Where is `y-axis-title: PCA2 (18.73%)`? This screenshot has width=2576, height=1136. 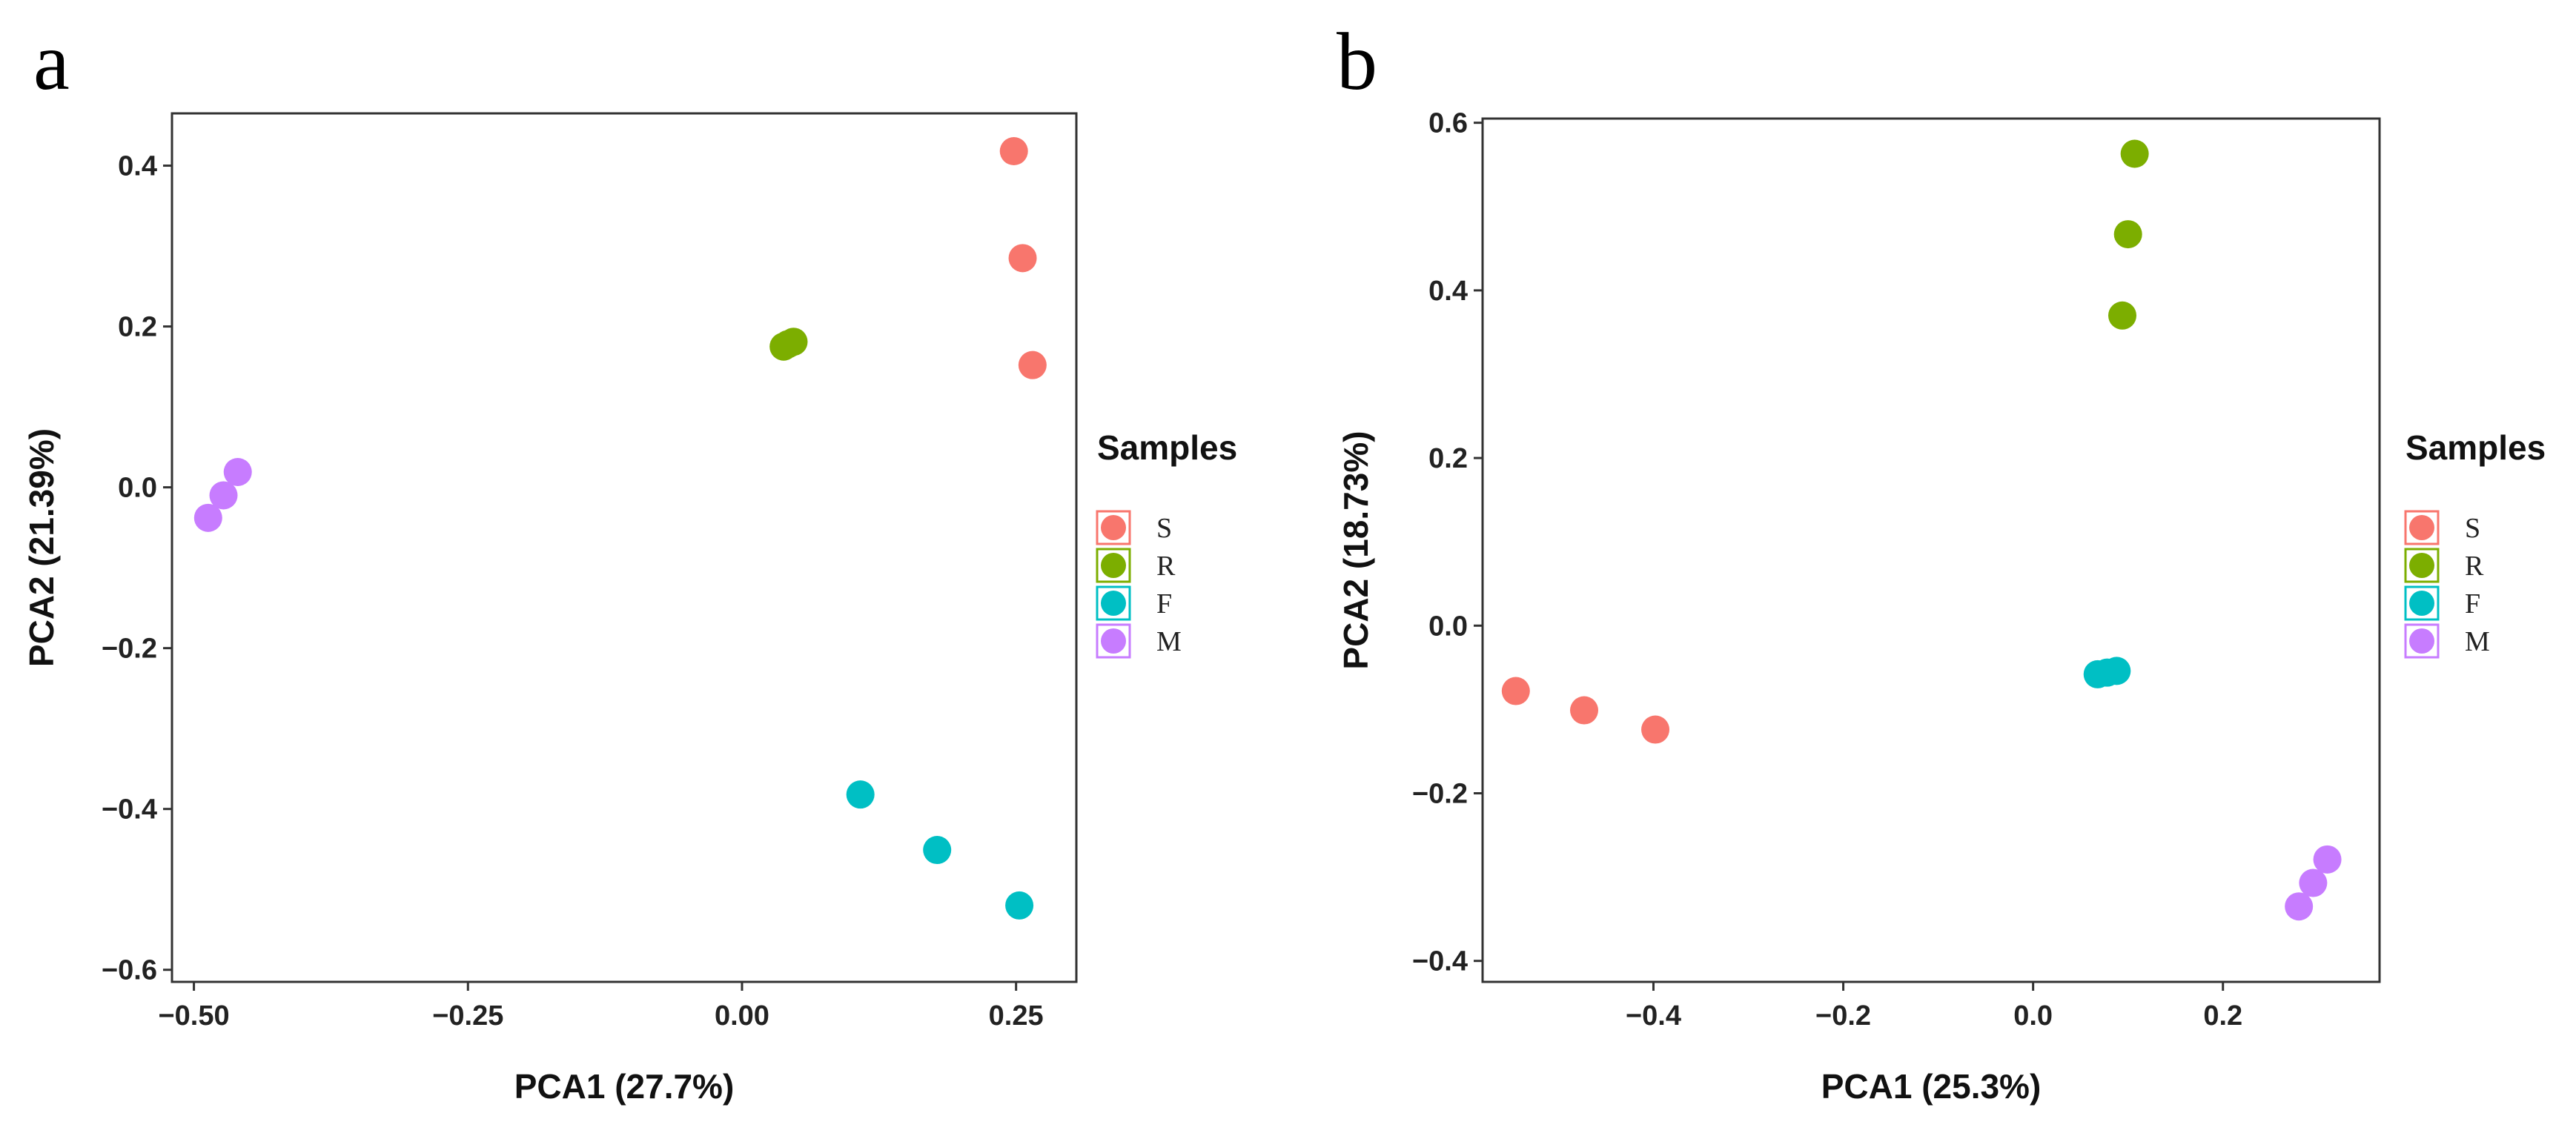 y-axis-title: PCA2 (18.73%) is located at coordinates (1356, 550).